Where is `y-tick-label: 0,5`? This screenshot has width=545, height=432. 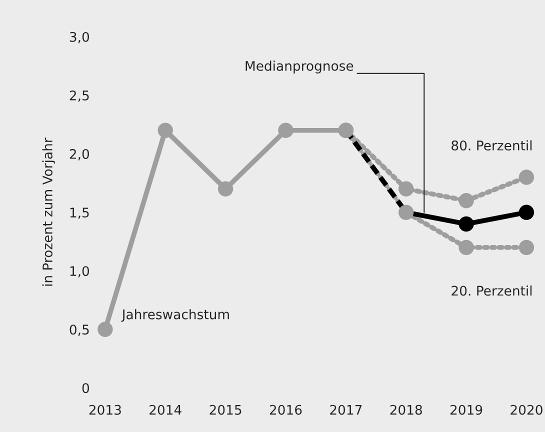 y-tick-label: 0,5 is located at coordinates (79, 330).